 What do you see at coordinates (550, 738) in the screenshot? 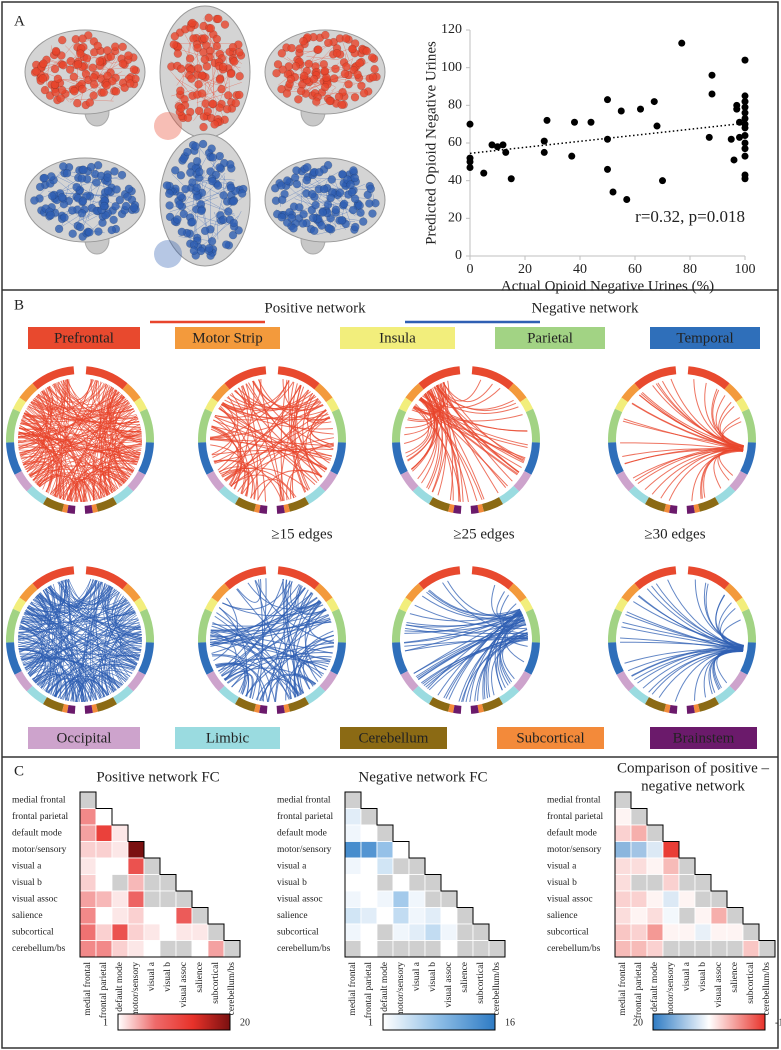
I see `region-label: Subcortical` at bounding box center [550, 738].